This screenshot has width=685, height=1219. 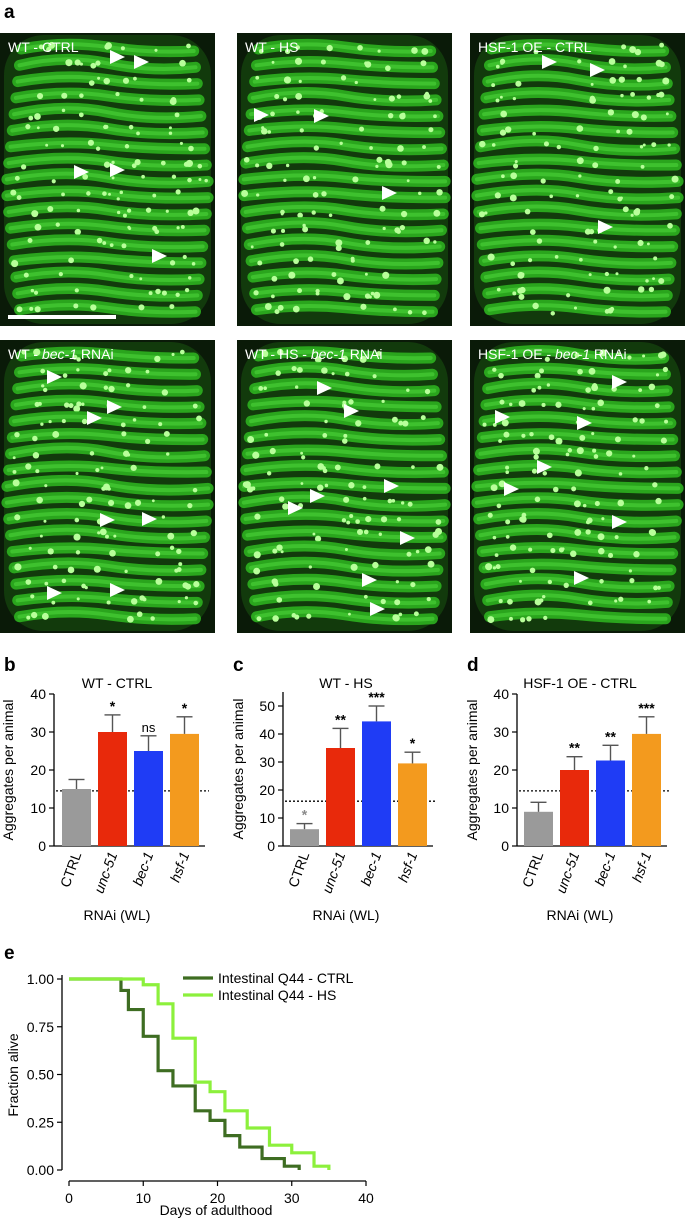 I want to click on y-tick-label: 20, so click(x=267, y=790).